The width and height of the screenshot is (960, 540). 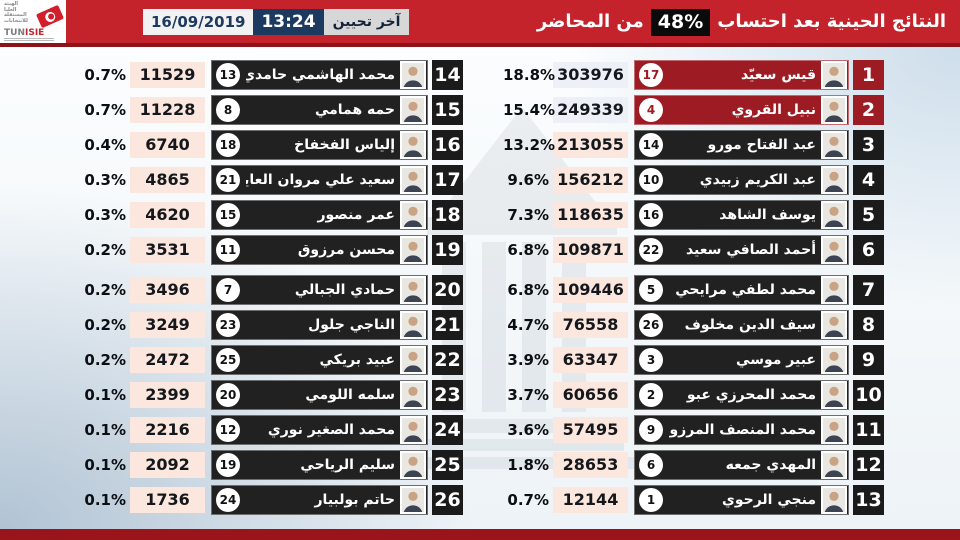 What do you see at coordinates (773, 110) in the screenshot?
I see `candidate-name: نبيل القروي` at bounding box center [773, 110].